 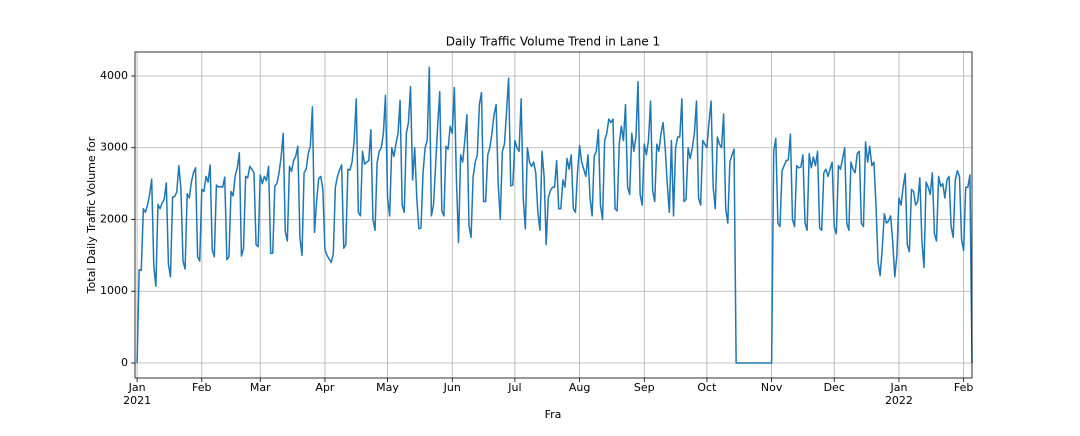 I want to click on x-tick-label: Dec, so click(x=834, y=387).